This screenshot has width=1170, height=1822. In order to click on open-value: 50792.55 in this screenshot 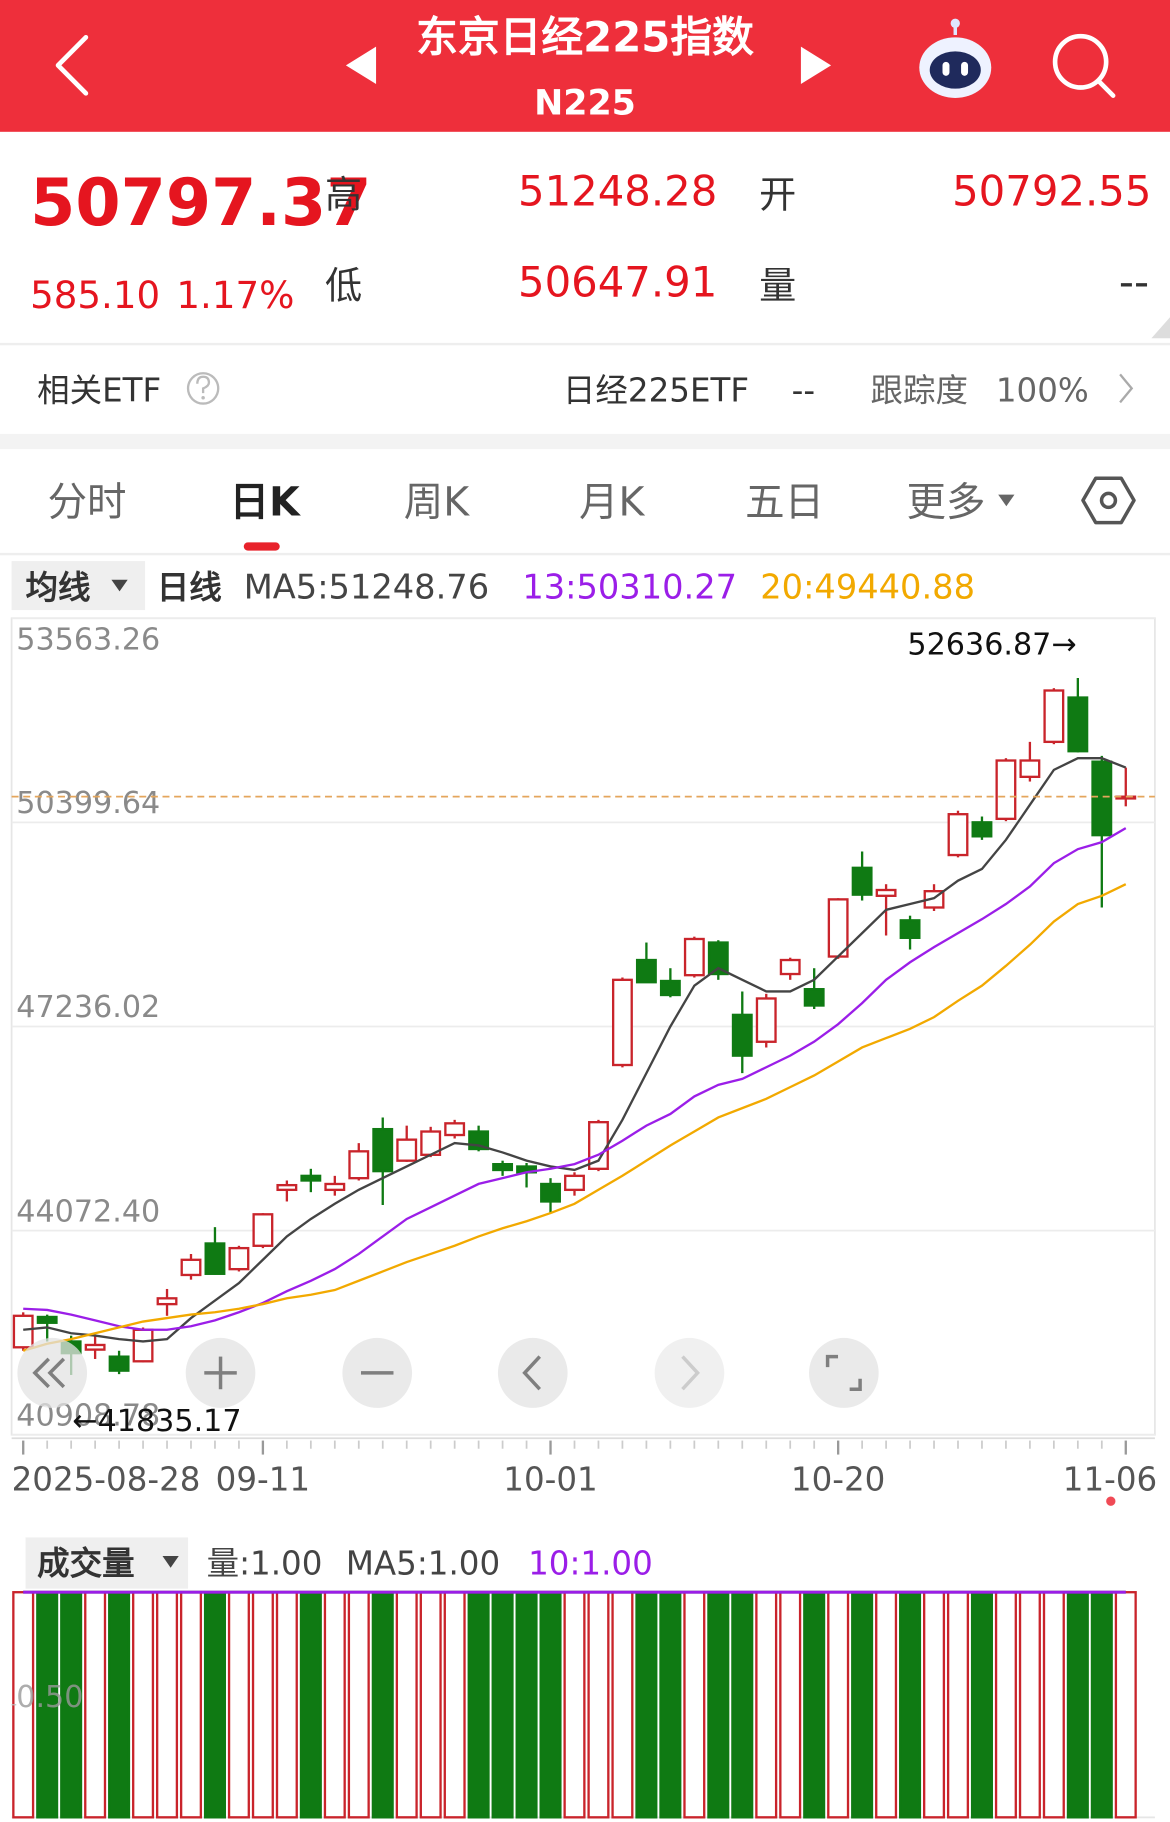, I will do `click(1051, 190)`.